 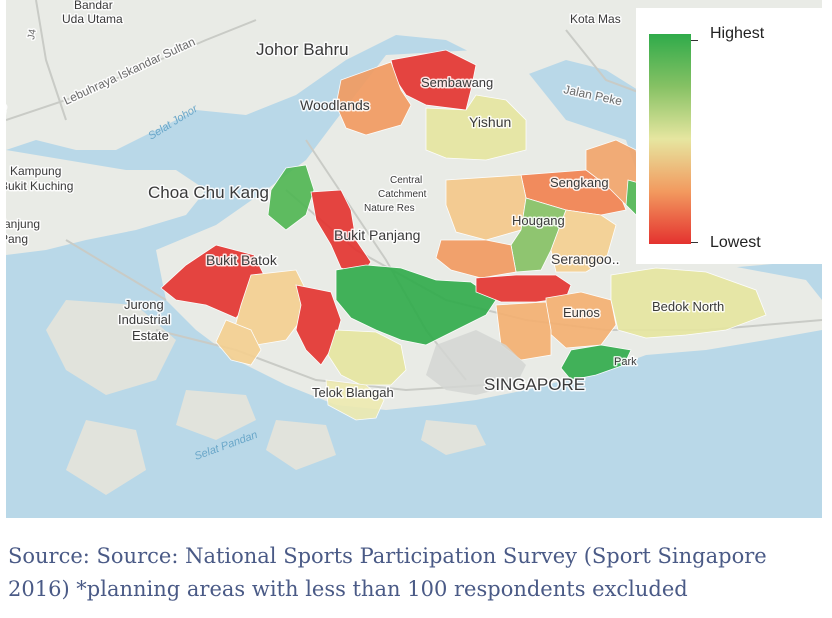 I want to click on yishun-label: Yishun, so click(x=490, y=122).